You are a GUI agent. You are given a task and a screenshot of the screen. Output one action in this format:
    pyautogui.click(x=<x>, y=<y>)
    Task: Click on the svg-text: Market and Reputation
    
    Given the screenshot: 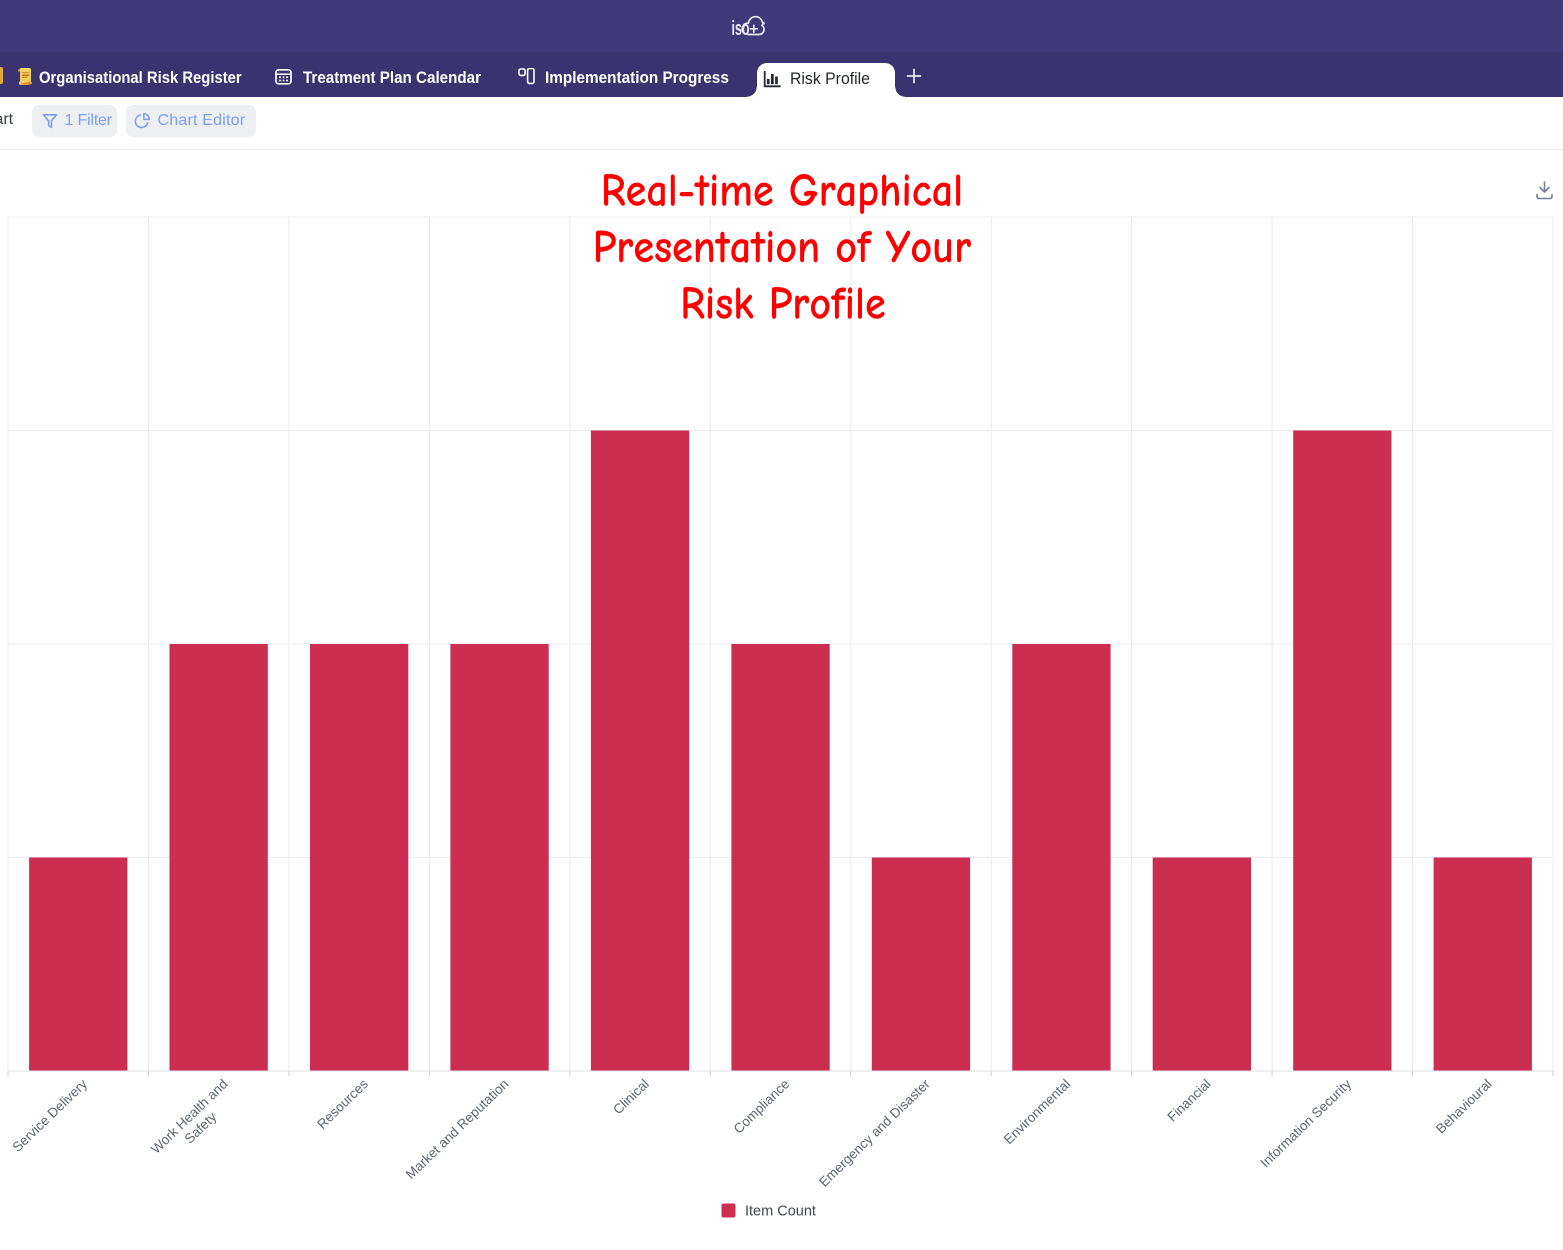 What is the action you would take?
    pyautogui.click(x=457, y=1129)
    